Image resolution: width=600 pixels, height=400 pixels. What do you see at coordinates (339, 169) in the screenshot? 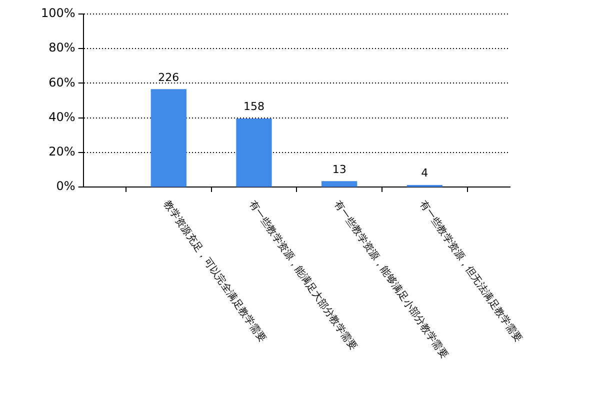
I see `annotation: 13` at bounding box center [339, 169].